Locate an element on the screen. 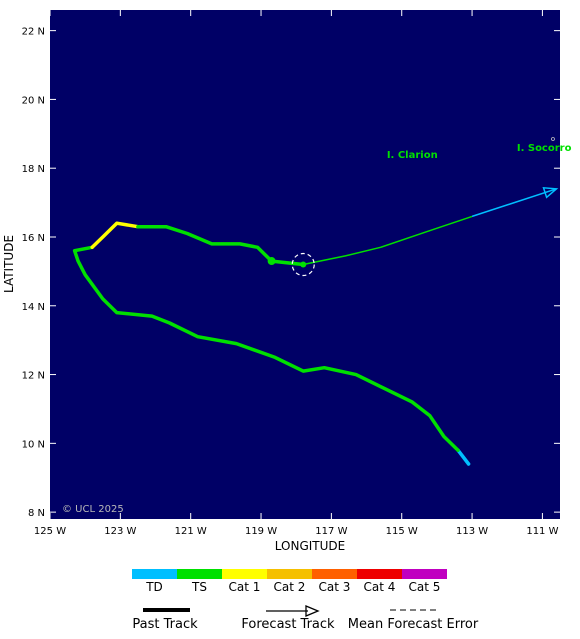 This screenshot has width=580, height=639. legend-category-label: TD is located at coordinates (154, 587).